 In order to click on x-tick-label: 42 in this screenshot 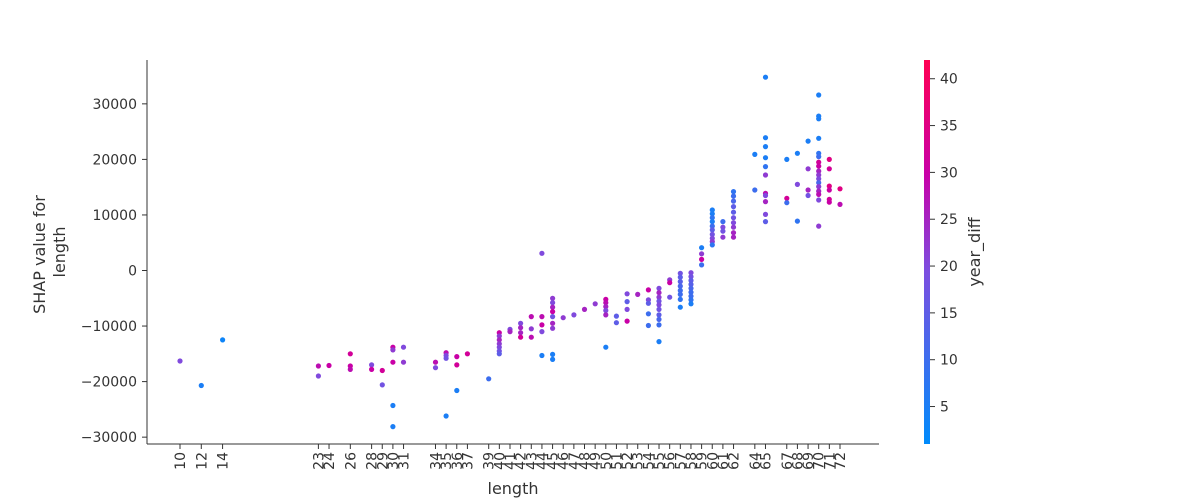, I will do `click(522, 461)`.